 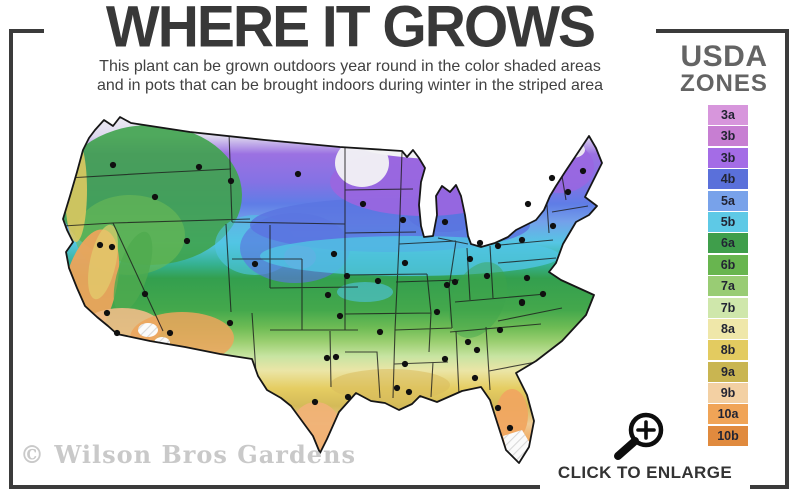 I want to click on zone-chip-7b: 7b, so click(x=728, y=307).